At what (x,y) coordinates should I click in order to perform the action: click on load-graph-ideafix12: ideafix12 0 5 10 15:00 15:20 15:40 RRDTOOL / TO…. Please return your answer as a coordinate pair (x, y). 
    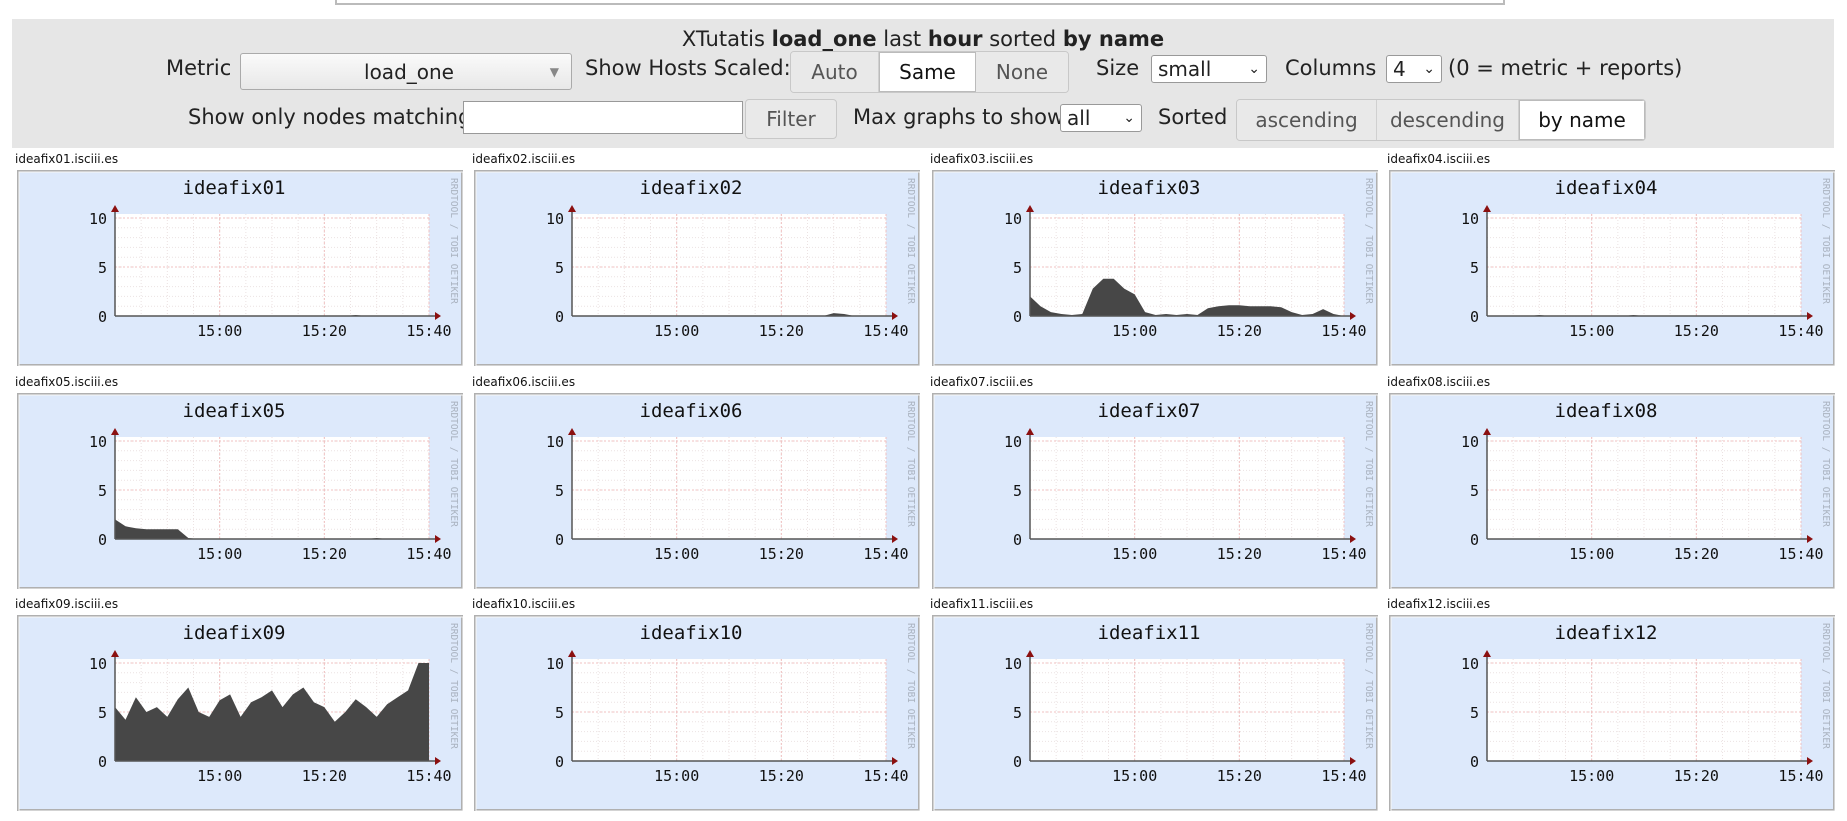
    Looking at the image, I should click on (1612, 713).